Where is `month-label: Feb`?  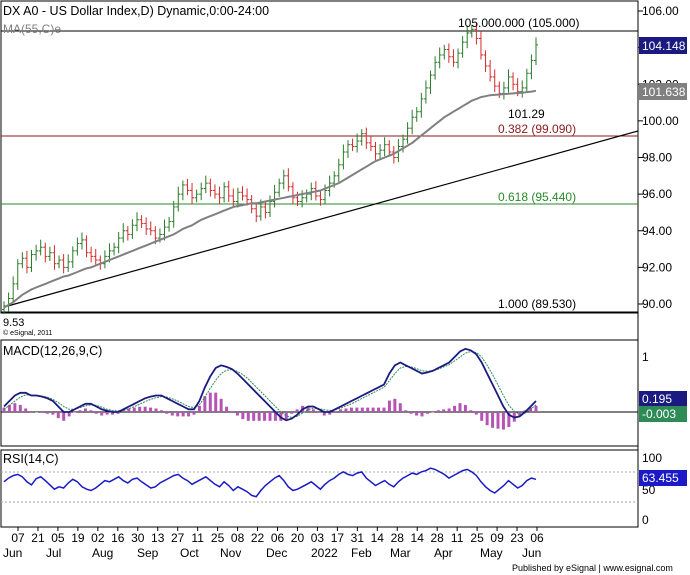 month-label: Feb is located at coordinates (361, 553).